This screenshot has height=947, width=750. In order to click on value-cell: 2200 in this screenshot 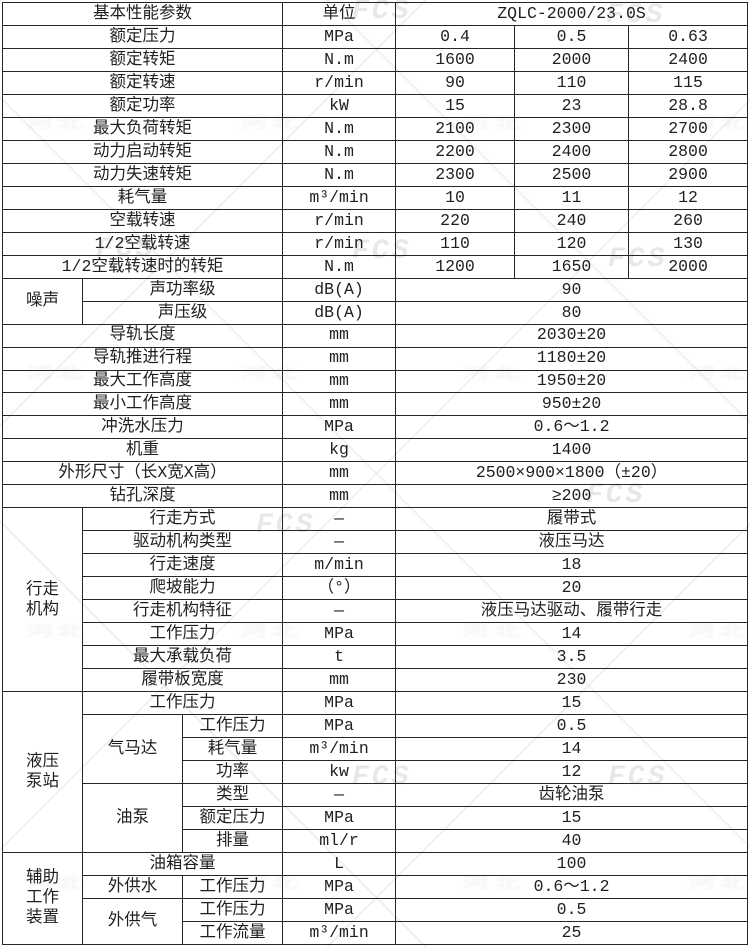, I will do `click(455, 151)`.